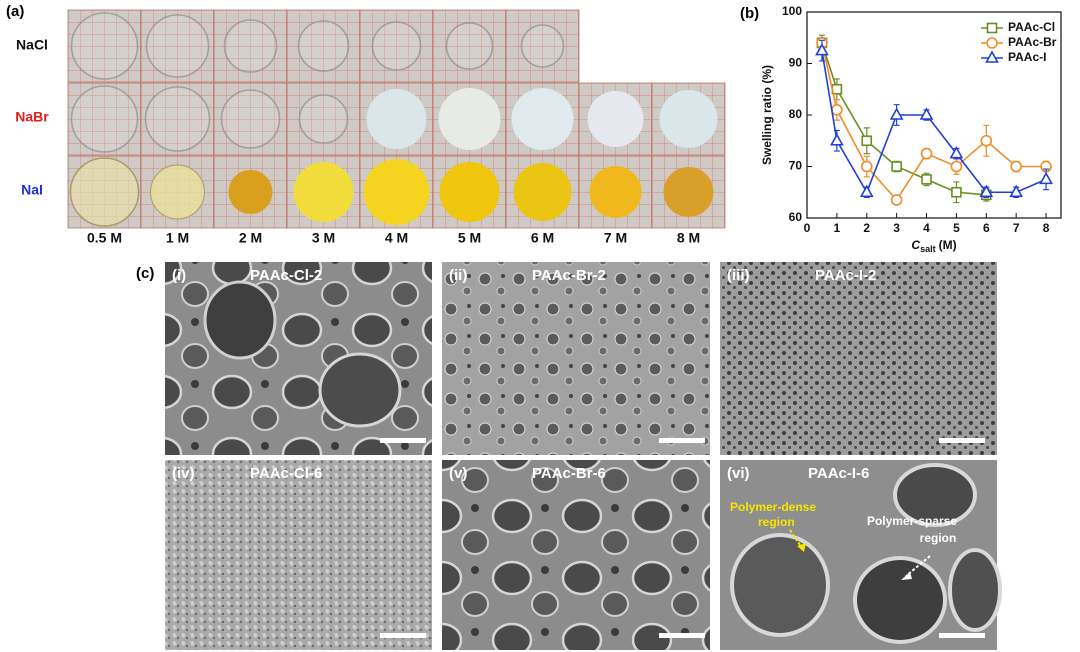 This screenshot has width=1080, height=652. What do you see at coordinates (1032, 42) in the screenshot?
I see `legend-label: PAAc-Br` at bounding box center [1032, 42].